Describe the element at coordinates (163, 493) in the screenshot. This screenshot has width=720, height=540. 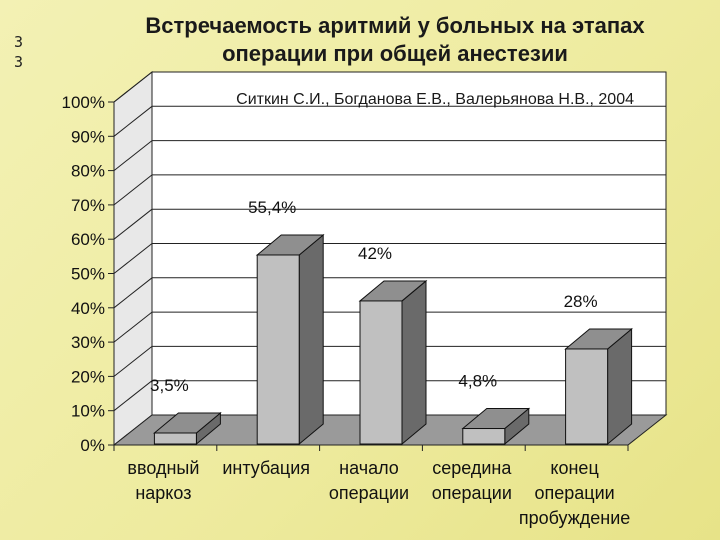
I see `x-category-label: наркоз` at that location.